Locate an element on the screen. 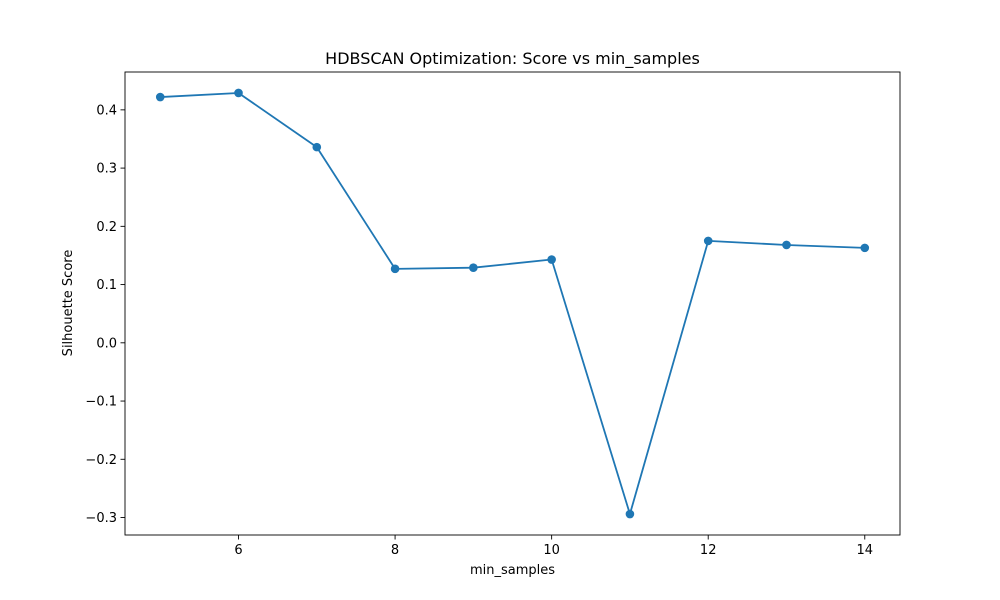 The width and height of the screenshot is (1000, 600). x-tick-label: 8 is located at coordinates (395, 550).